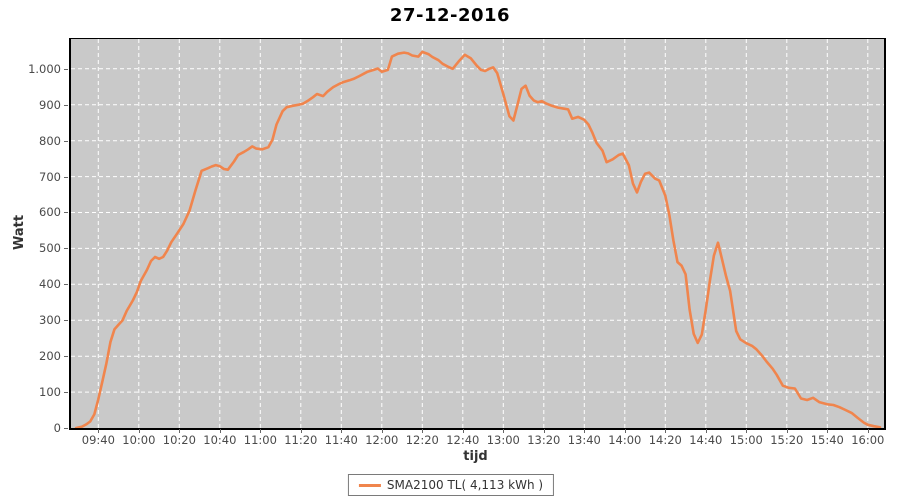 The height and width of the screenshot is (500, 900). What do you see at coordinates (50, 320) in the screenshot?
I see `y-tick-label: 300` at bounding box center [50, 320].